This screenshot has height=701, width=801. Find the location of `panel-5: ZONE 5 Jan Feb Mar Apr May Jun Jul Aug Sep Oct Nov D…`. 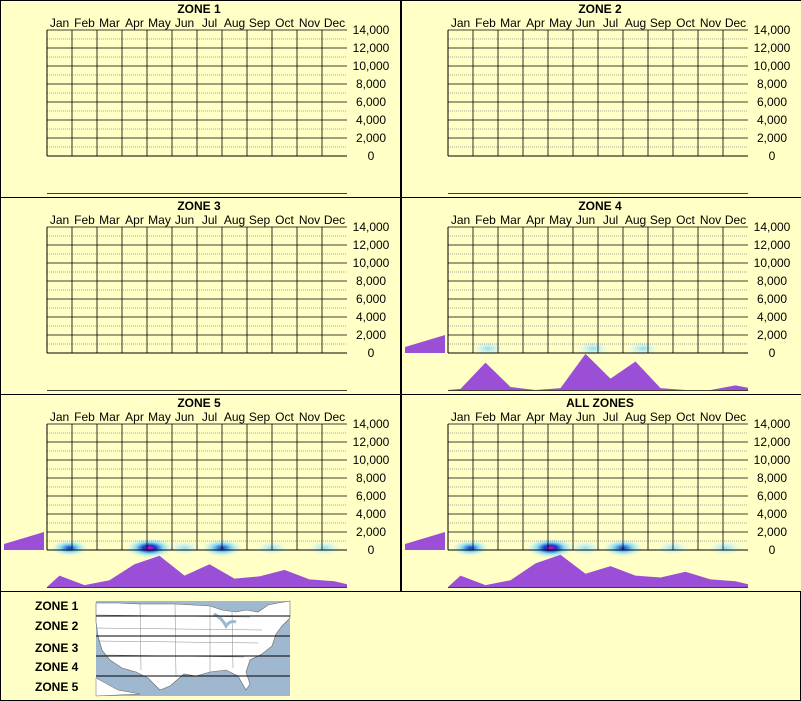

panel-5: ZONE 5 Jan Feb Mar Apr May Jun Jul Aug Sep Oct Nov D… is located at coordinates (200, 493).